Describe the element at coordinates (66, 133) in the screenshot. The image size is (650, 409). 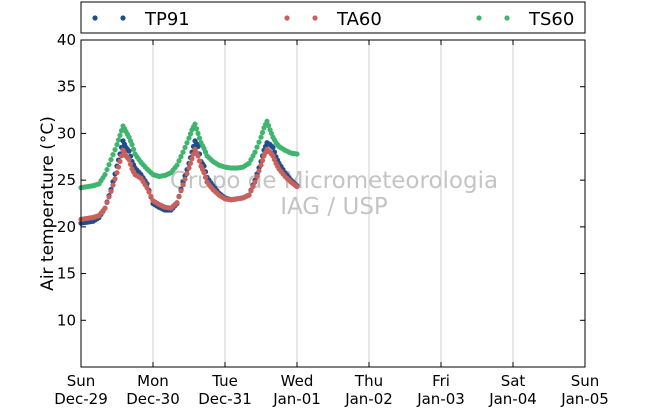
I see `y-tick-label: 30` at that location.